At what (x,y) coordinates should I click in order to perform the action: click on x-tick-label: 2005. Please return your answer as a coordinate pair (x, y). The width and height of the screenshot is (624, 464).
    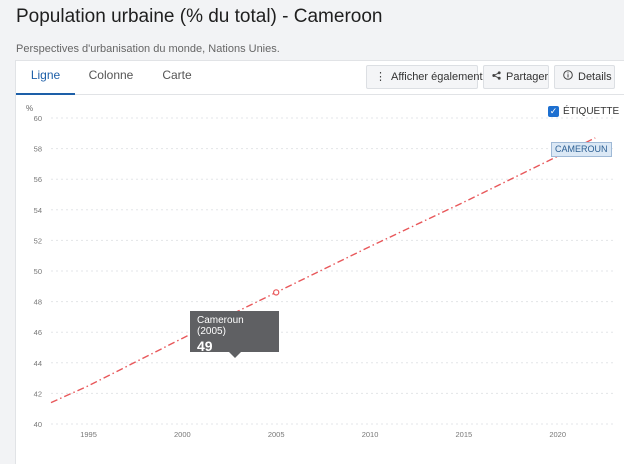
    Looking at the image, I should click on (276, 434).